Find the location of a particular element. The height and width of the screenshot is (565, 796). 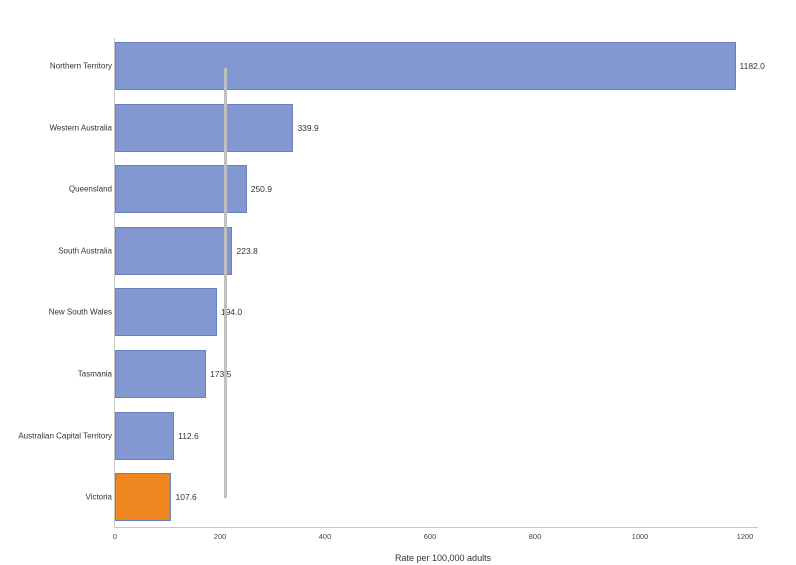

x-tick-label: 200 is located at coordinates (220, 536).